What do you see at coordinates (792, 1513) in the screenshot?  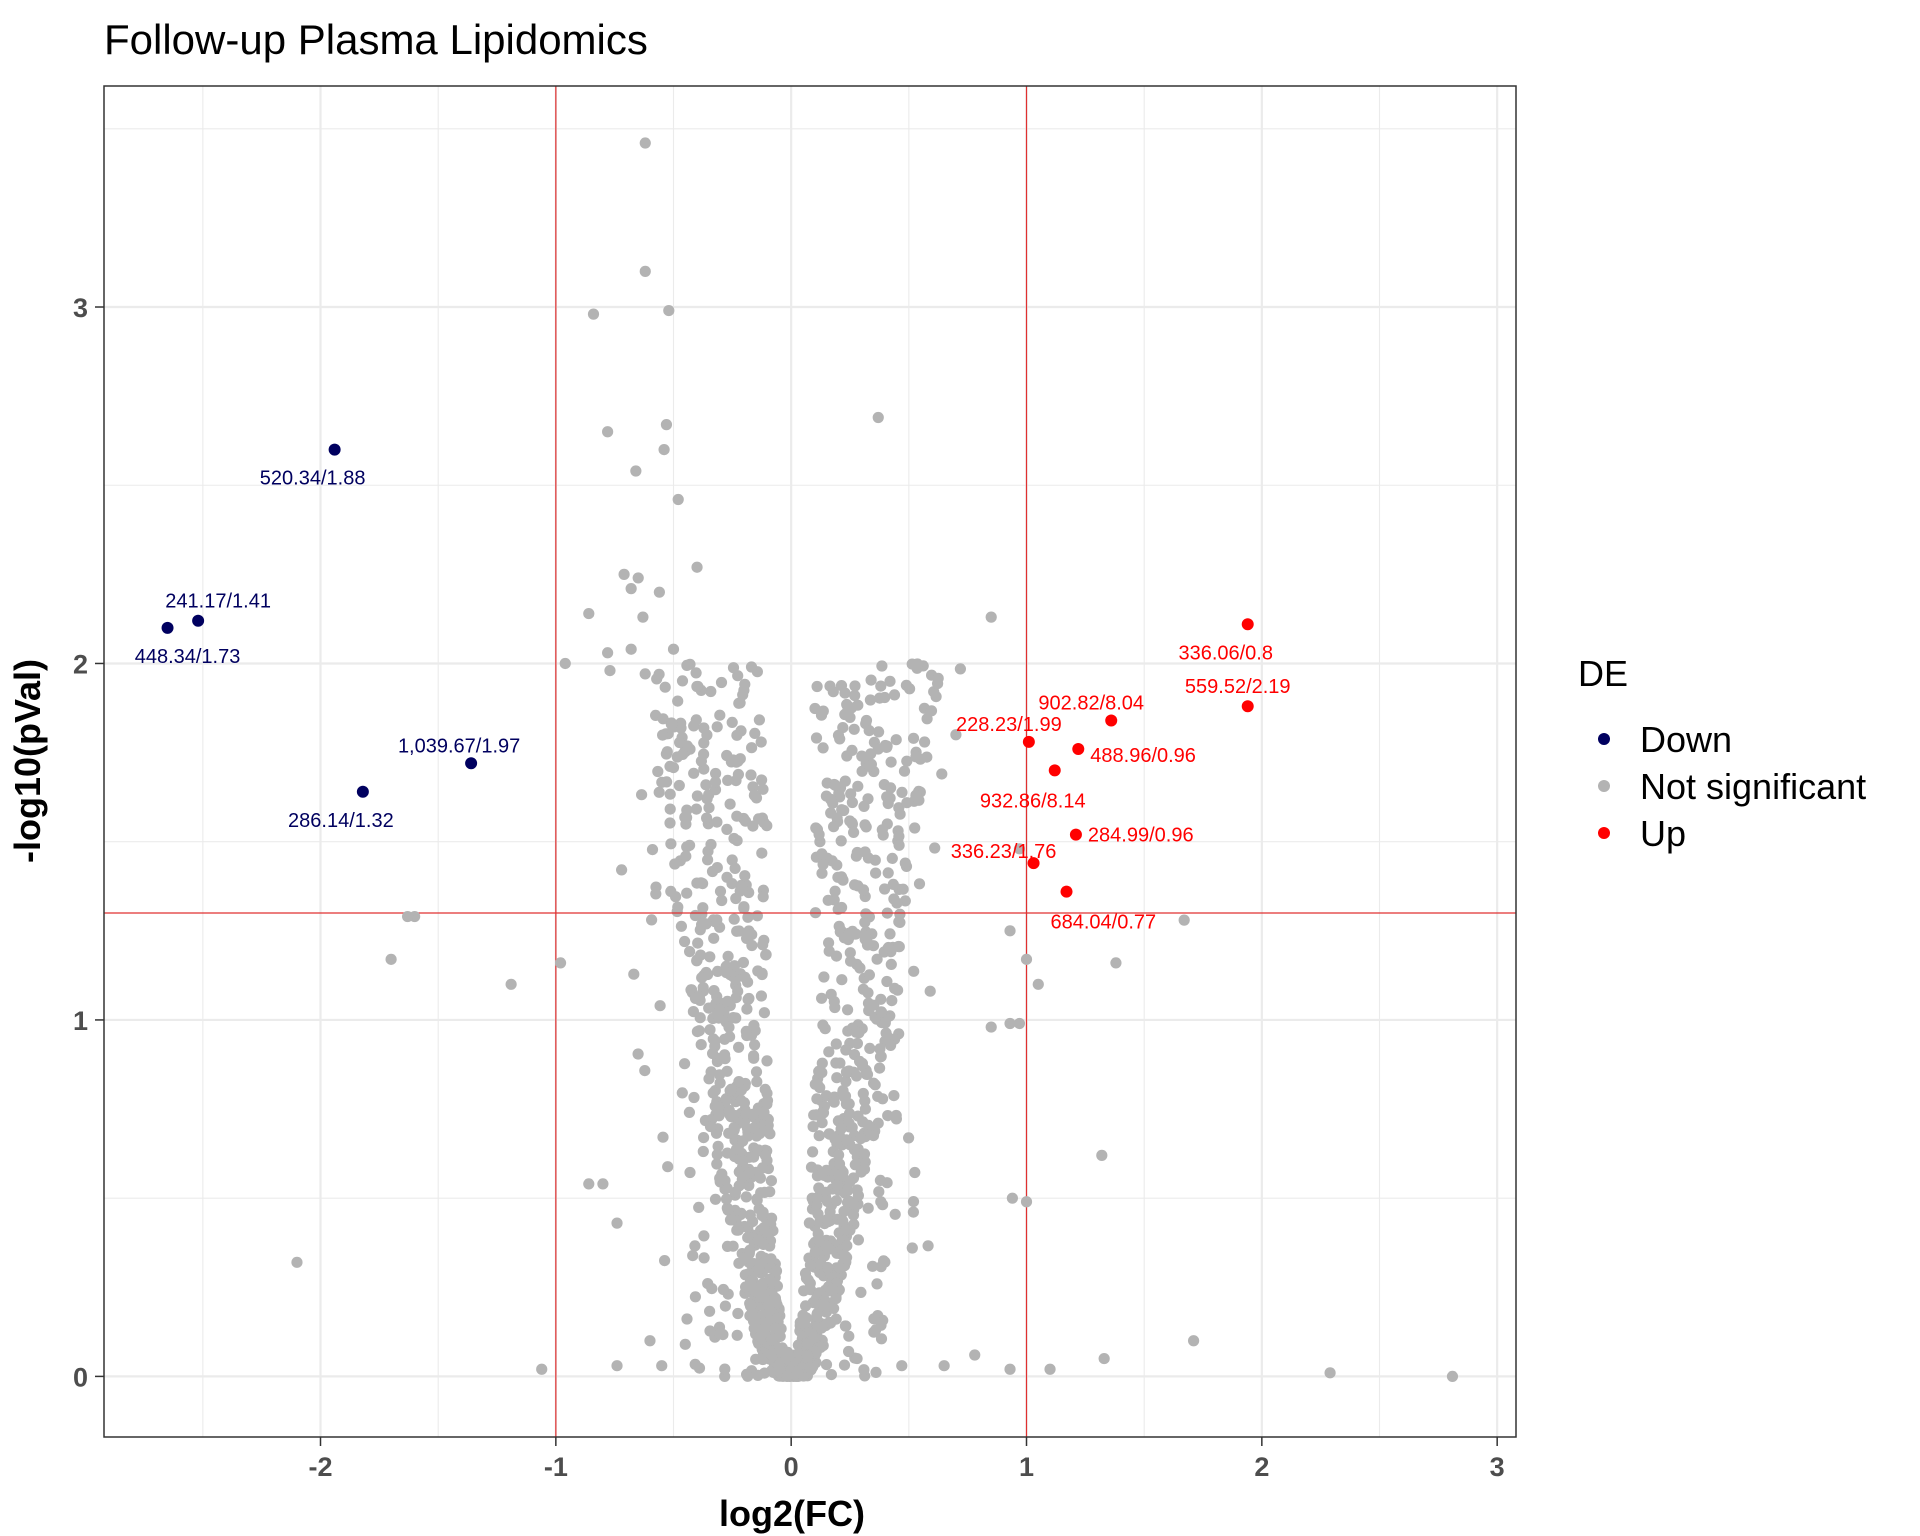 I see `x-axis-title: log2(FC)` at bounding box center [792, 1513].